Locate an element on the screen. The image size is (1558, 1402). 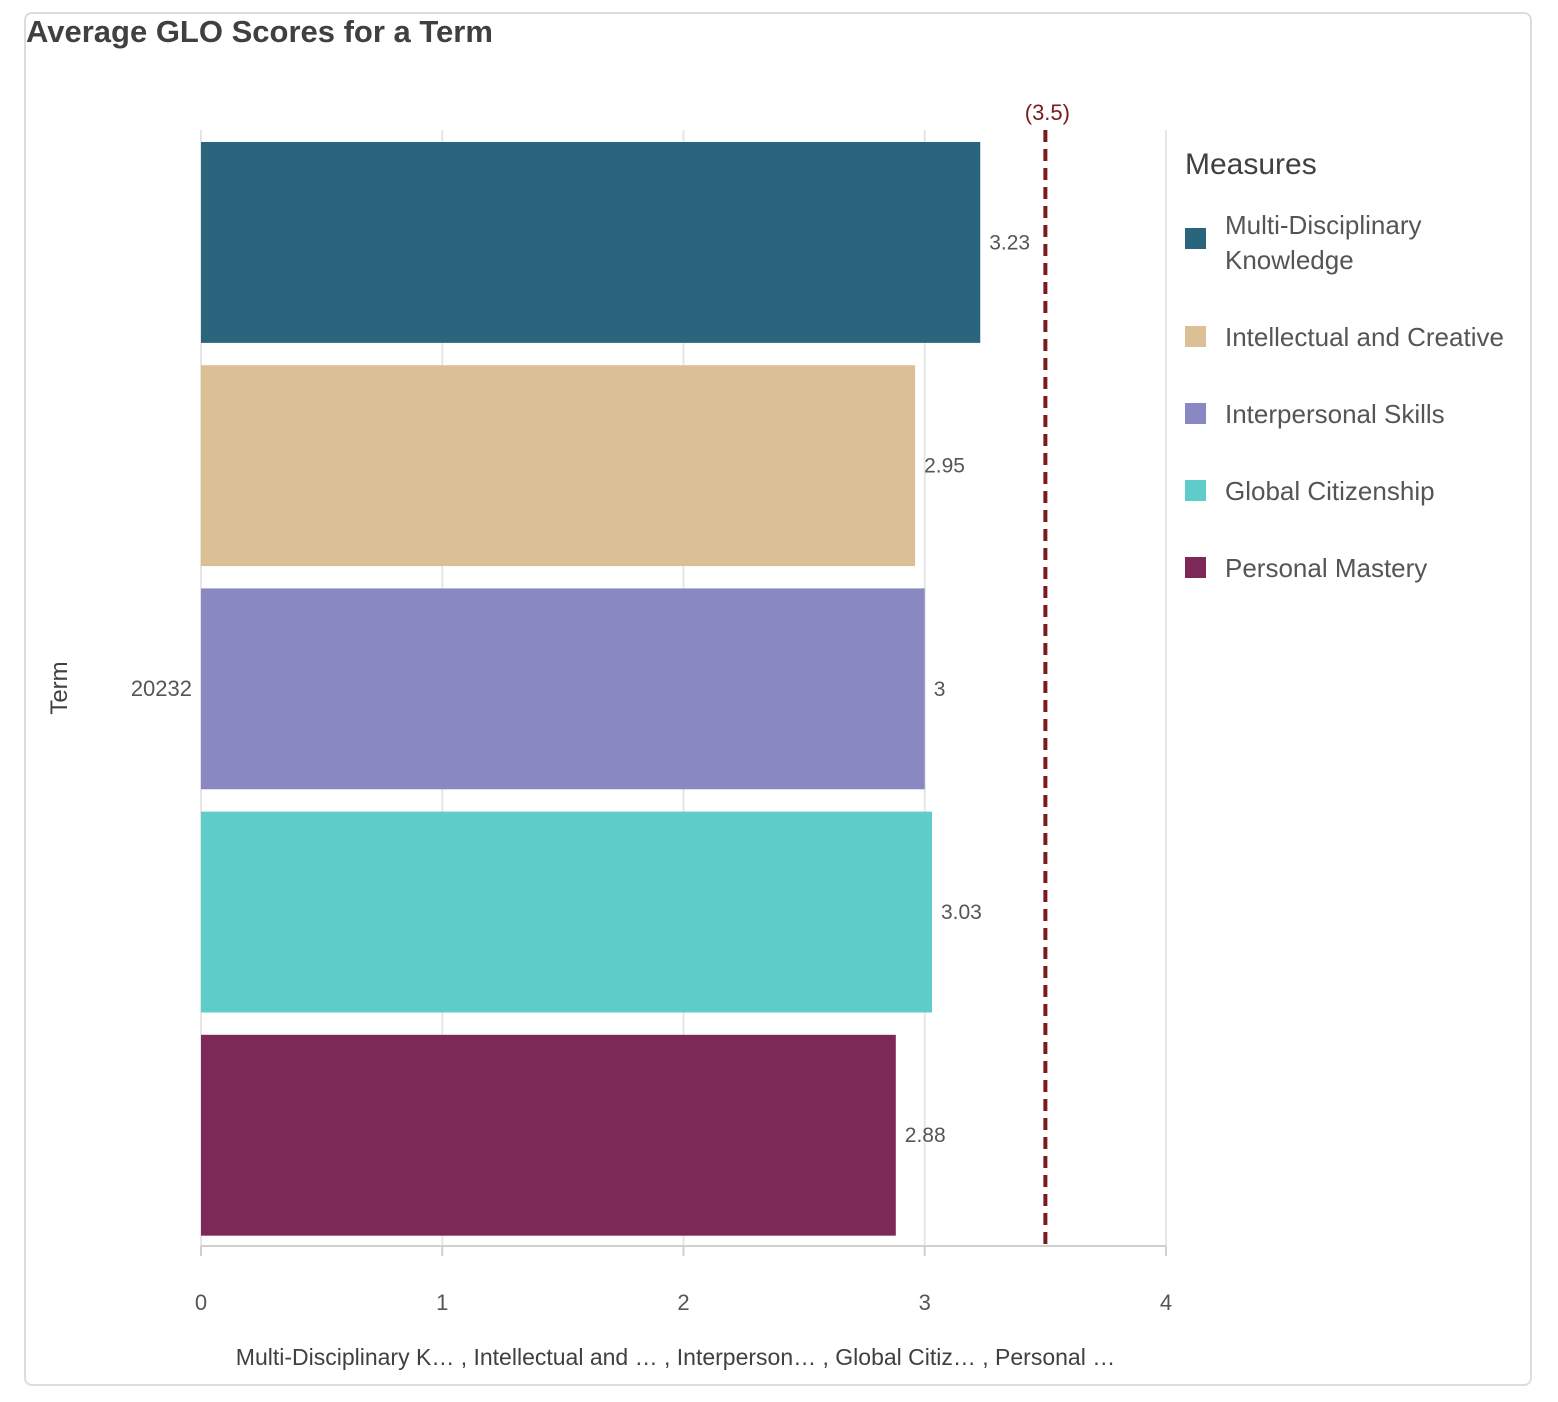
bar-data-label: 3.23 is located at coordinates (1009, 242).